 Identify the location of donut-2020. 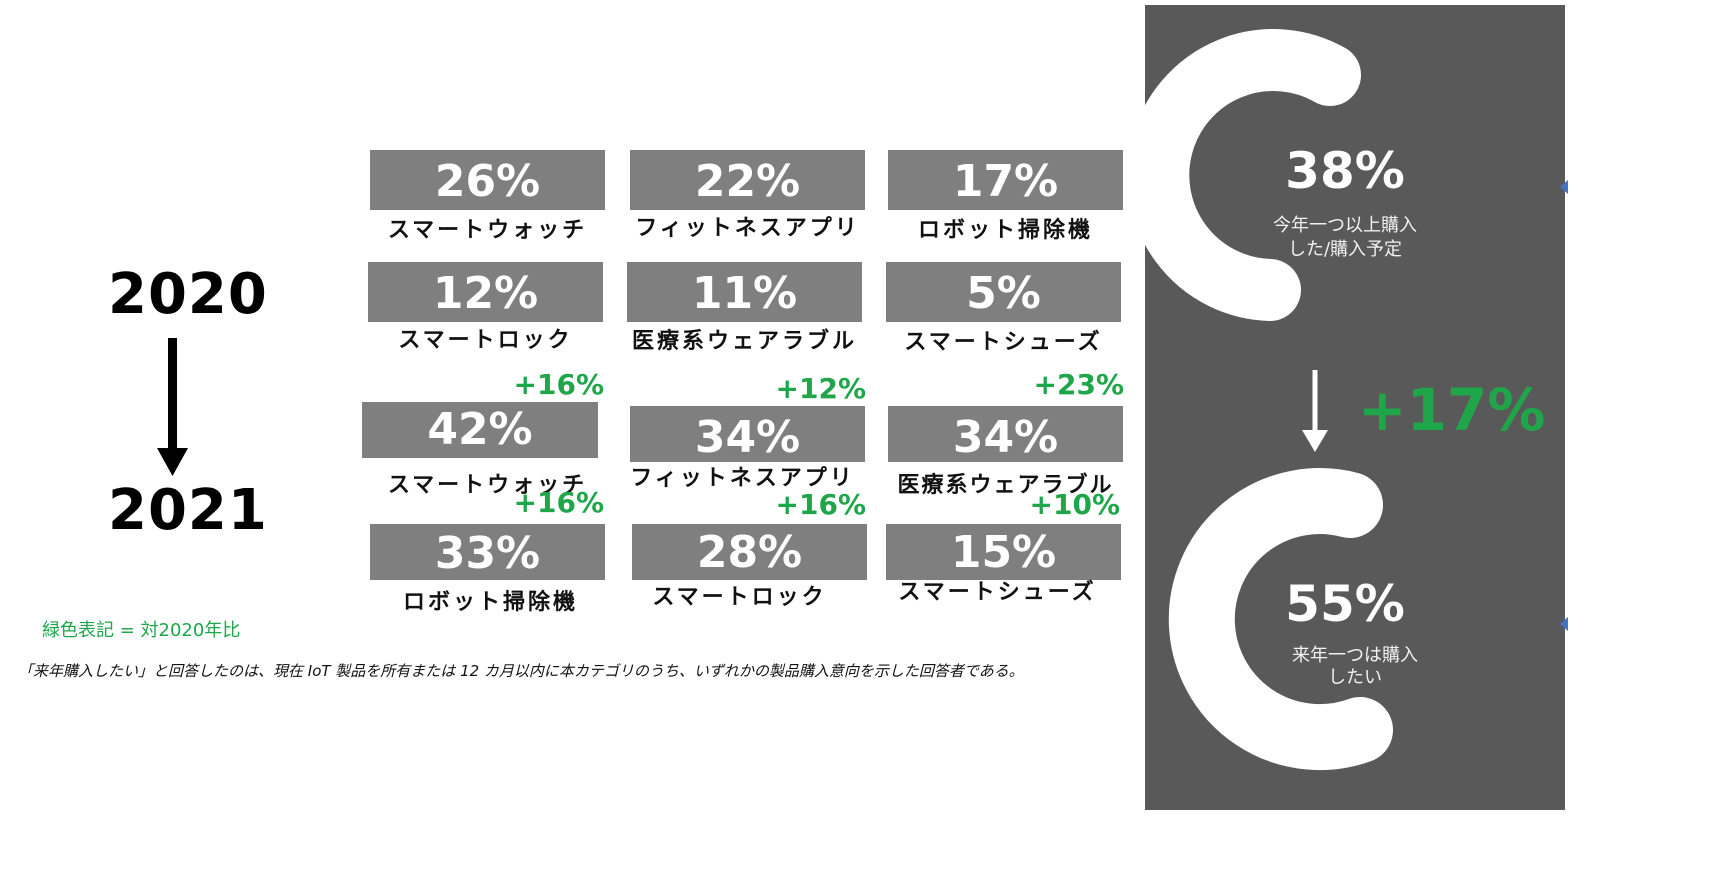
(1269, 399).